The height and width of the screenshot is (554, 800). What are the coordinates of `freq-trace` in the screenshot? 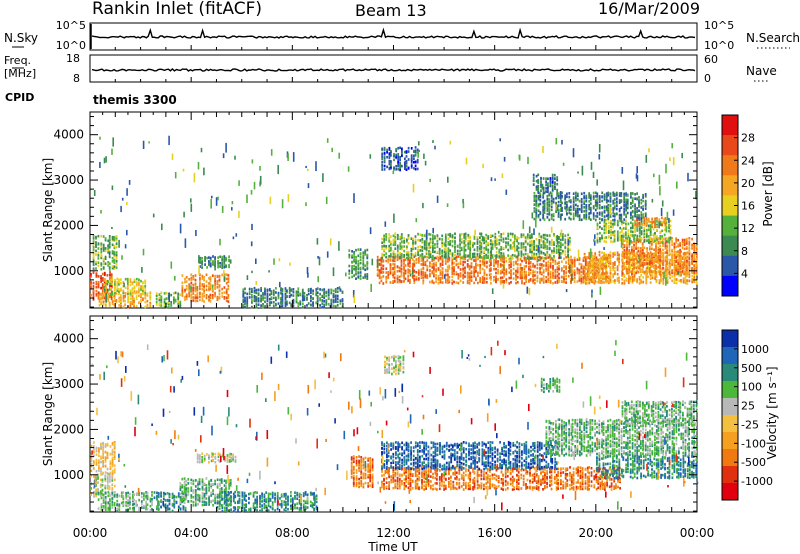 It's located at (393, 70).